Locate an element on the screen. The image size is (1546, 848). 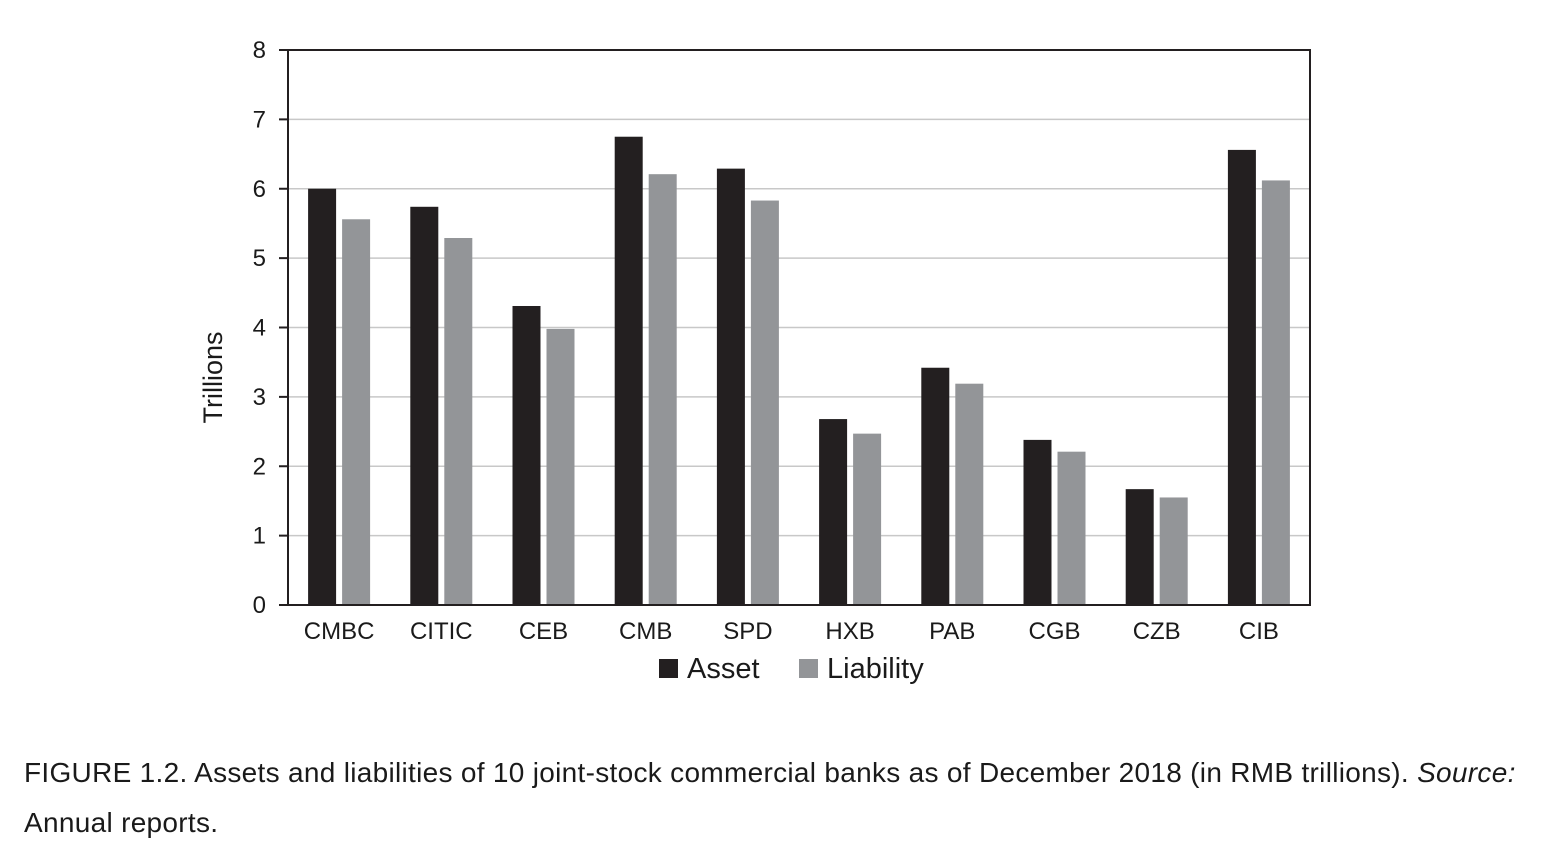
bar-liability-citic is located at coordinates (458, 421).